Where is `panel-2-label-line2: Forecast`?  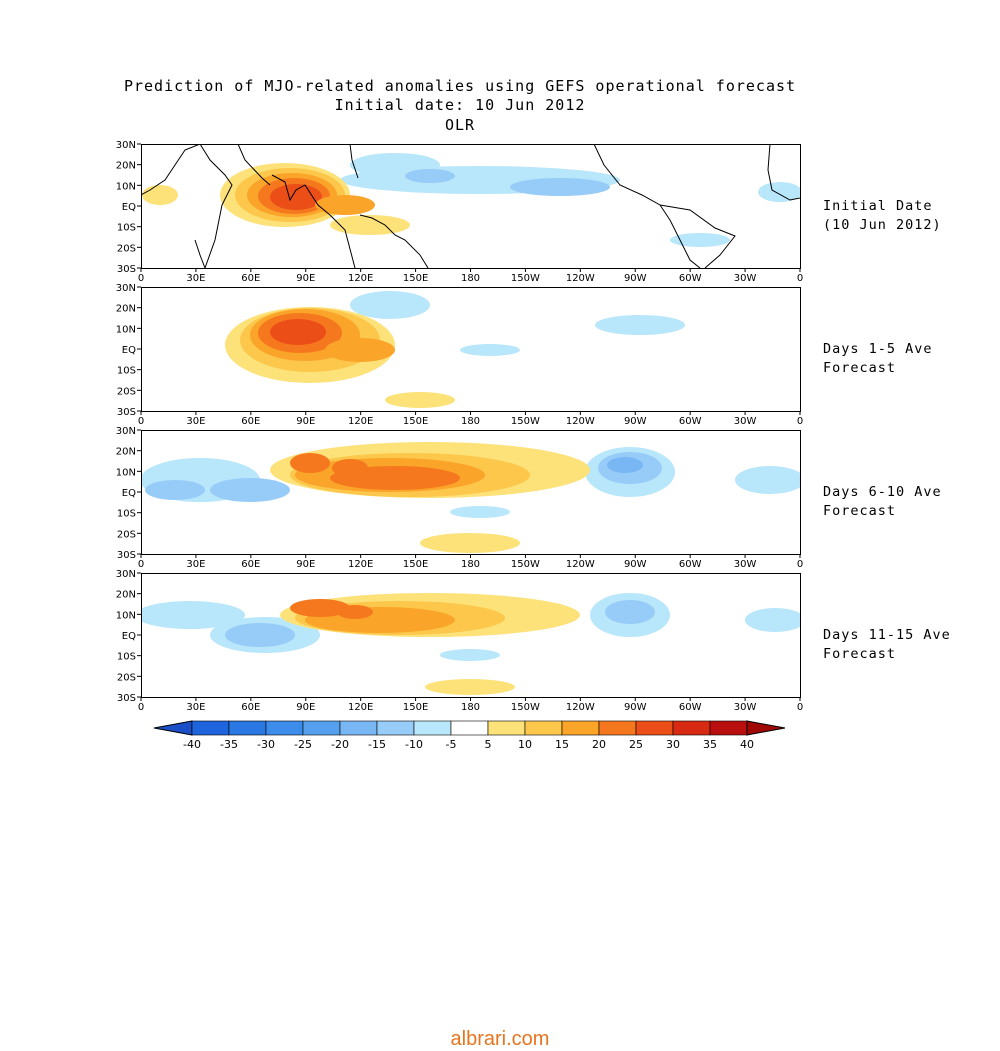
panel-2-label-line2: Forecast is located at coordinates (860, 368).